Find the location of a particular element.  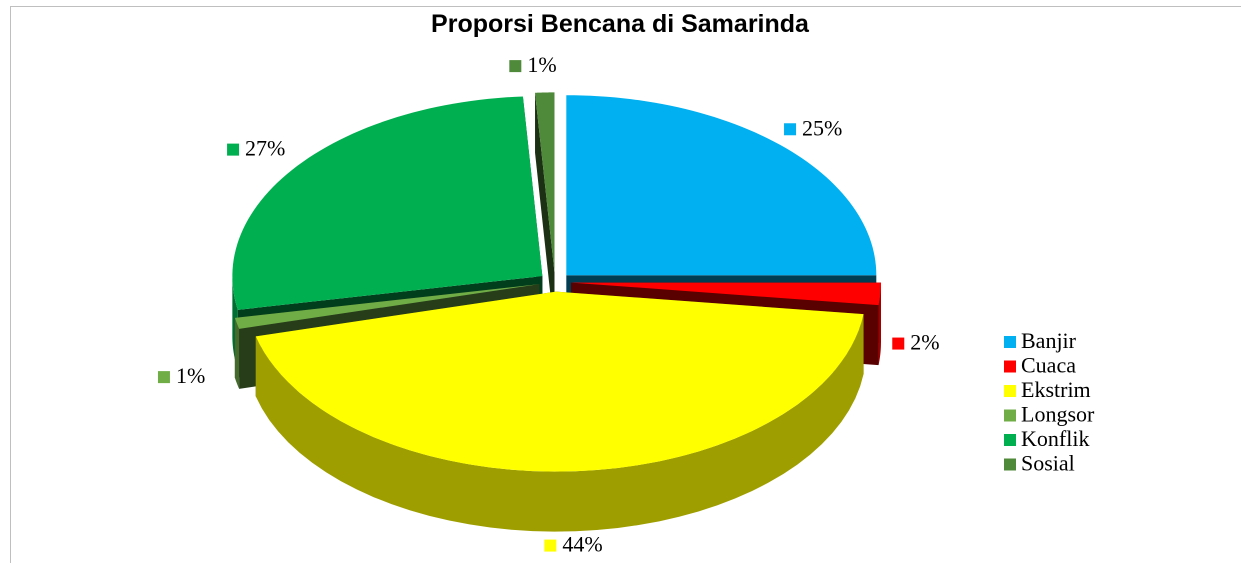

legend-label: Konflik is located at coordinates (1055, 438).